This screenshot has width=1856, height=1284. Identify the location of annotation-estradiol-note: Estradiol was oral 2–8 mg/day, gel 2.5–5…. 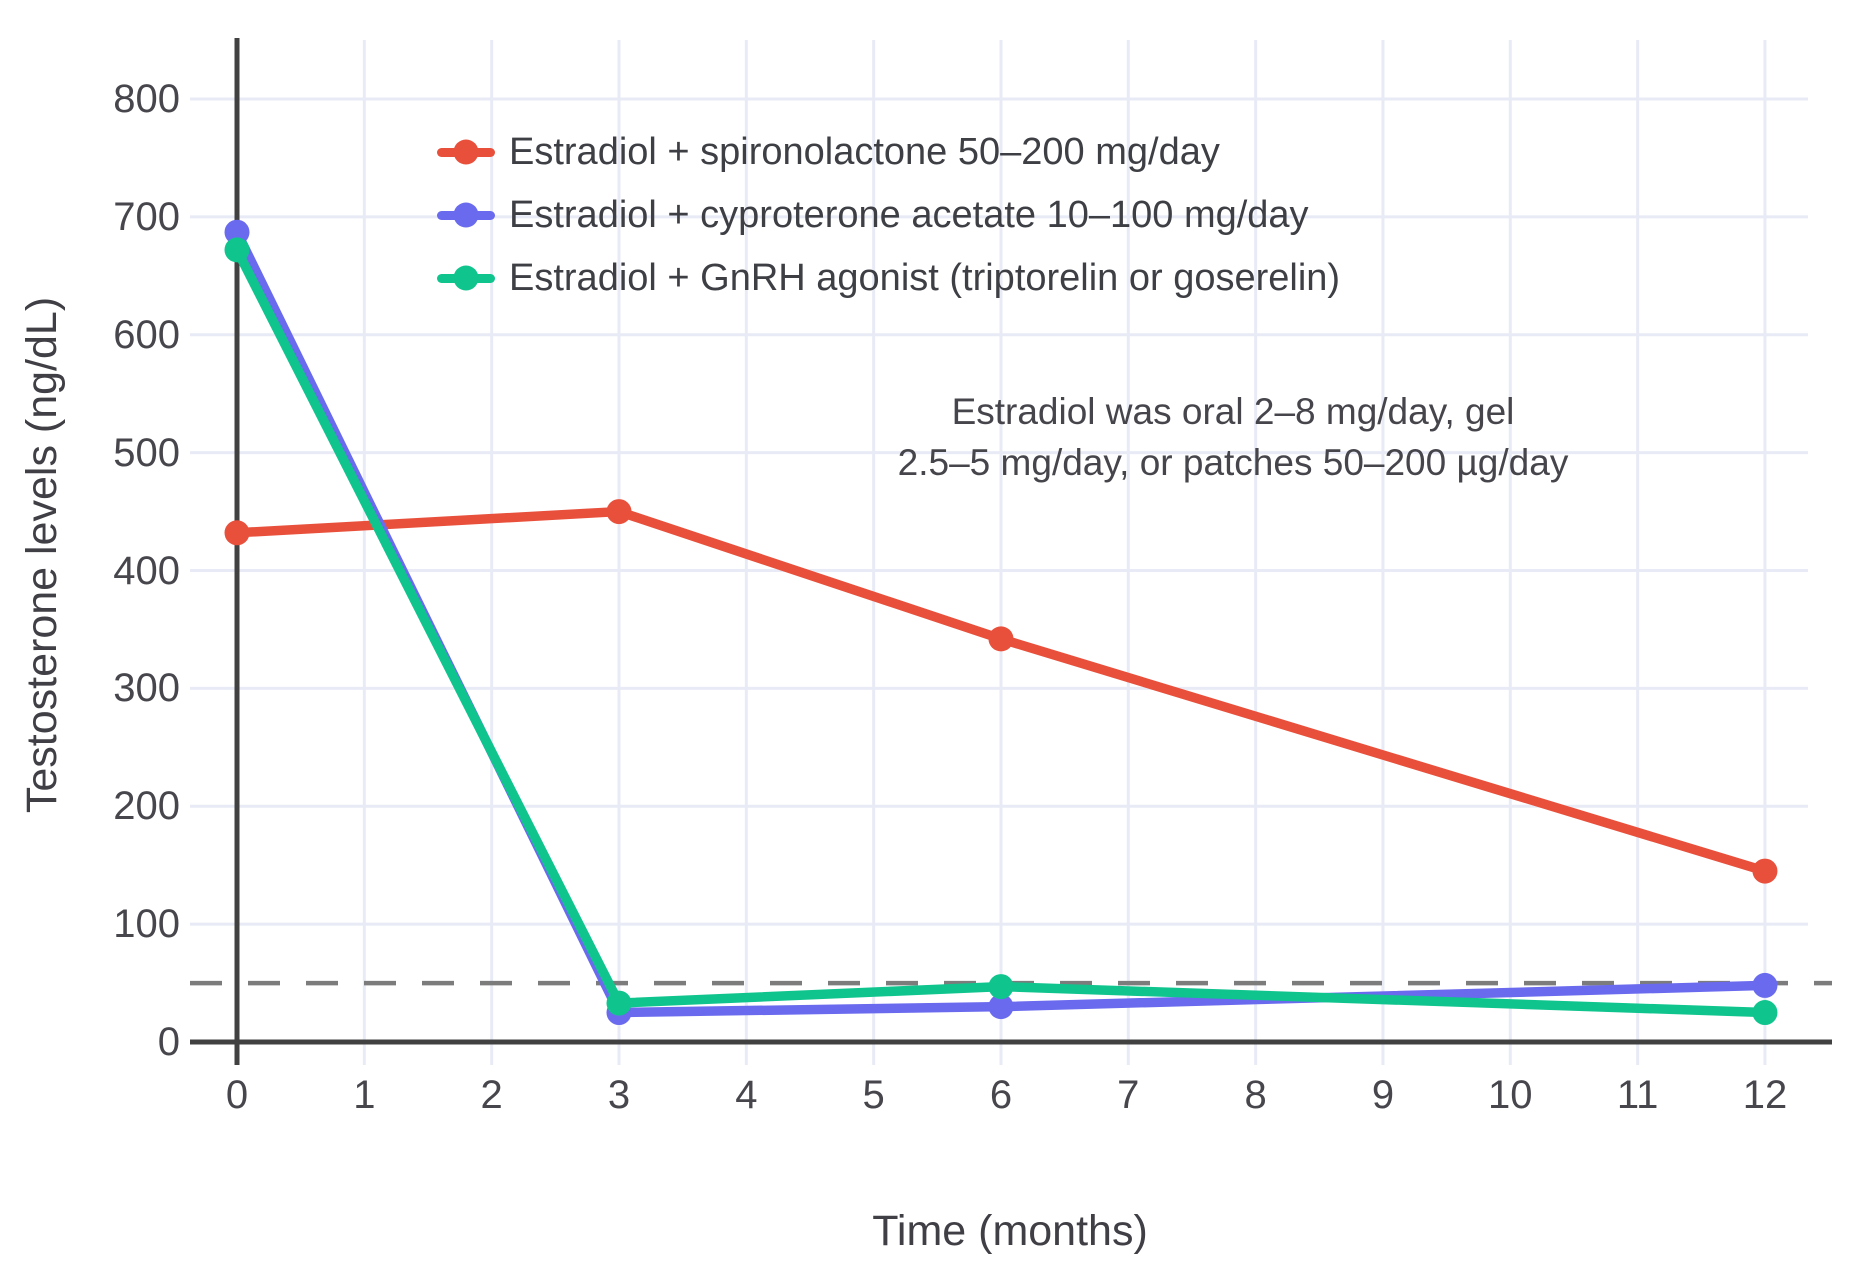
(1233, 437).